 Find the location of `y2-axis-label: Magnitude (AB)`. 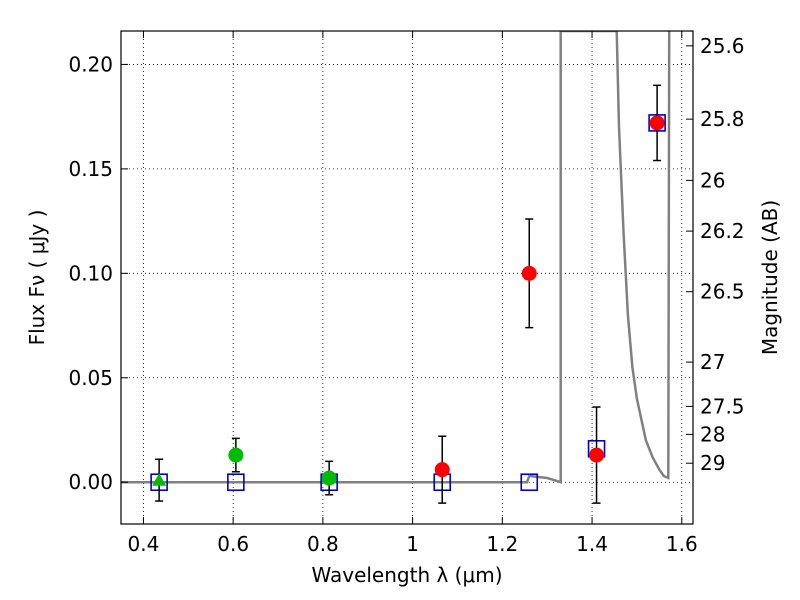

y2-axis-label: Magnitude (AB) is located at coordinates (770, 277).